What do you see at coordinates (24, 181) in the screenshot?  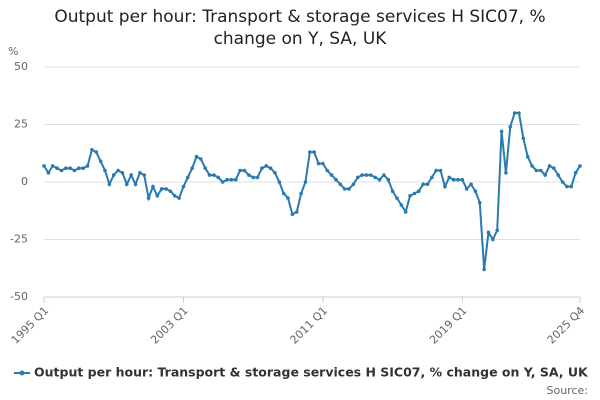 I see `y-tick-label: 0` at bounding box center [24, 181].